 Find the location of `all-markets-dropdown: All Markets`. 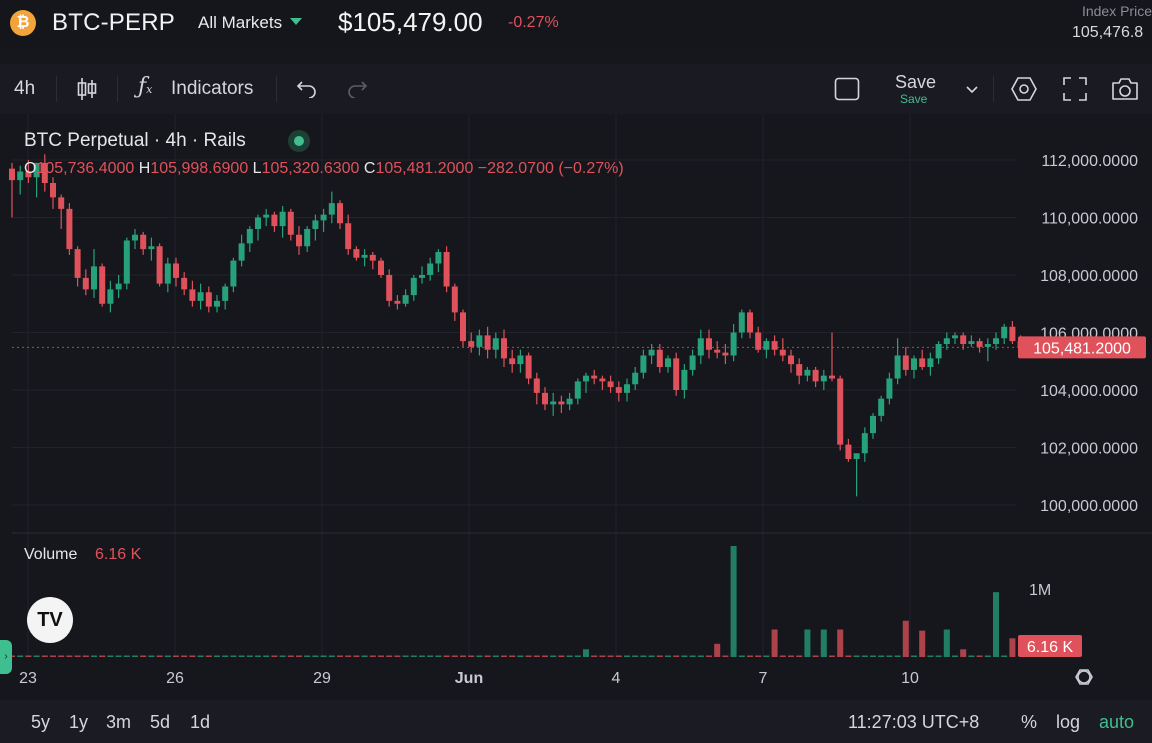

all-markets-dropdown: All Markets is located at coordinates (240, 22).